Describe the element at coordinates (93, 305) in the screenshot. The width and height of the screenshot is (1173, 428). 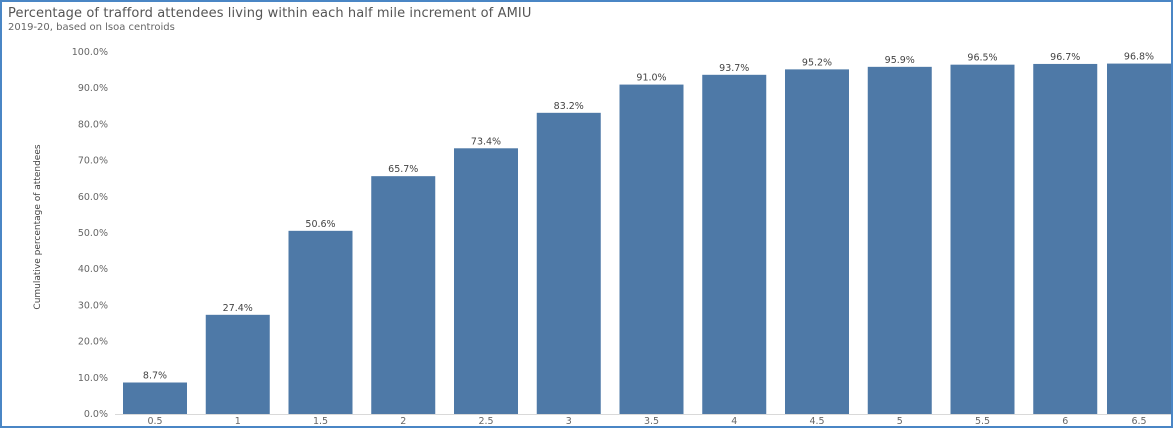
I see `y-tick-label: 30.0%` at that location.